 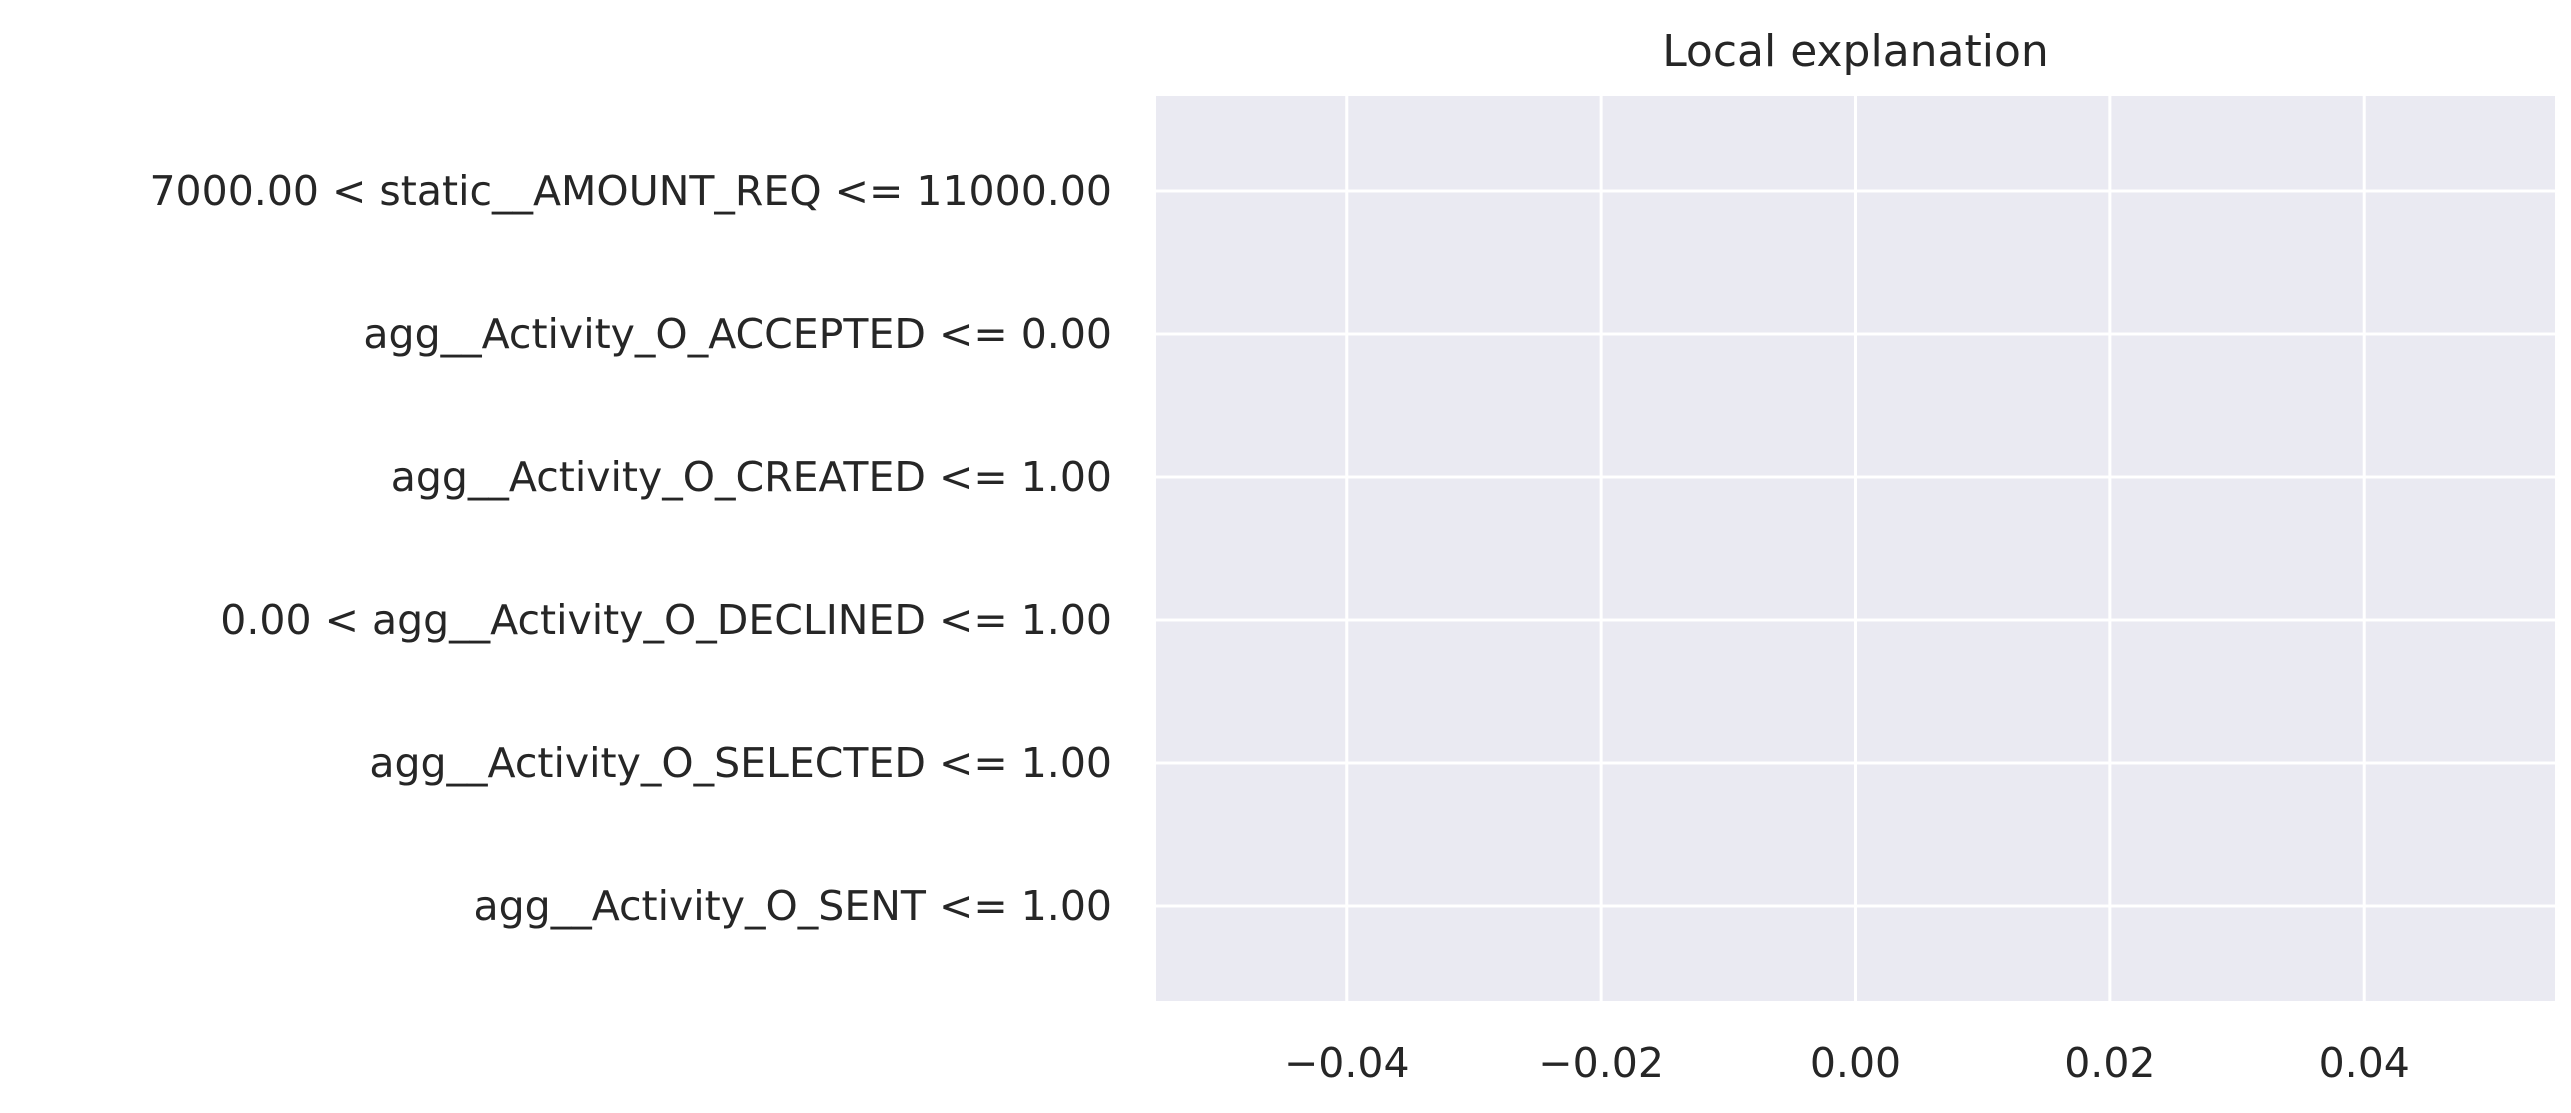 What do you see at coordinates (793, 906) in the screenshot?
I see `feature-label: agg__Activity_O_SENT <= 1.00` at bounding box center [793, 906].